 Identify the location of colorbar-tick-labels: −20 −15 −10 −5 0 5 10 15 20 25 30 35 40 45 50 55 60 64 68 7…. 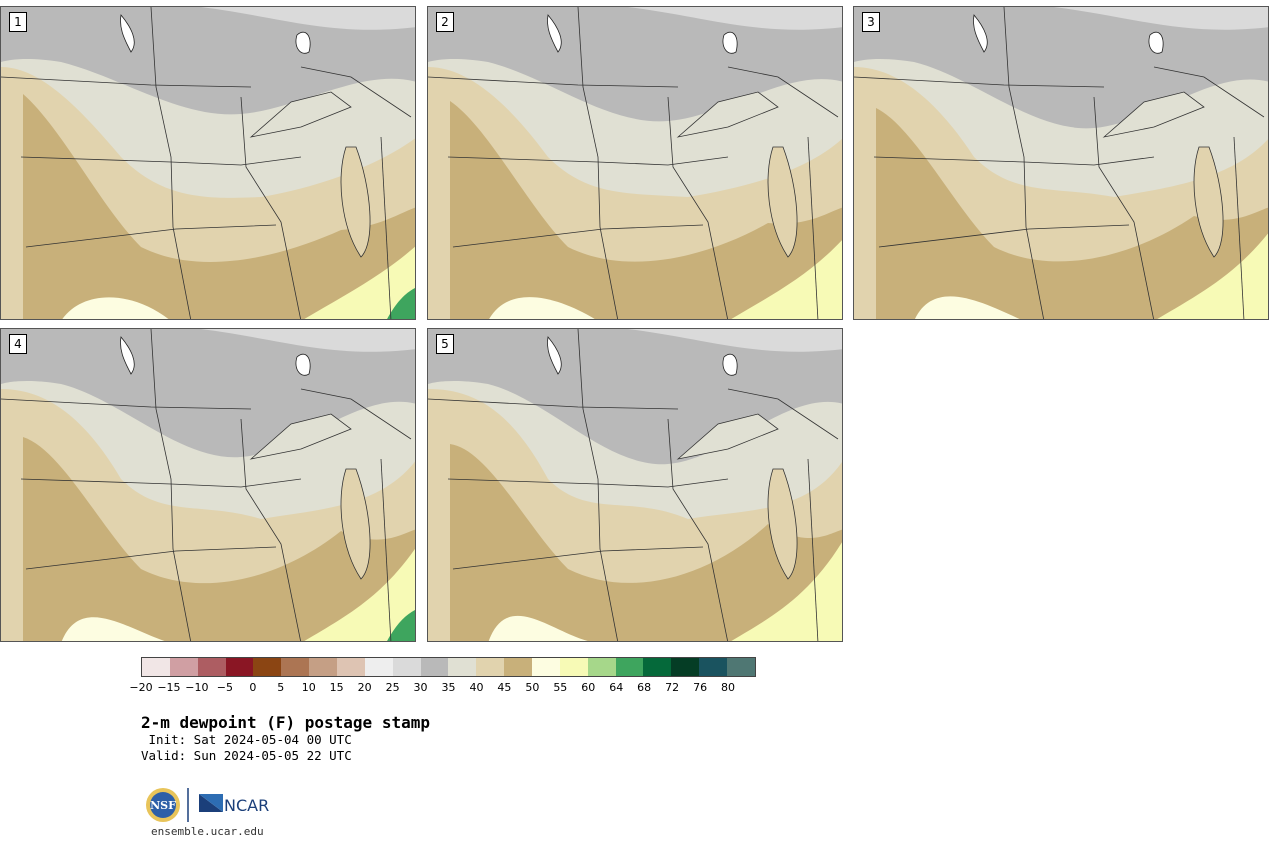
(442, 688).